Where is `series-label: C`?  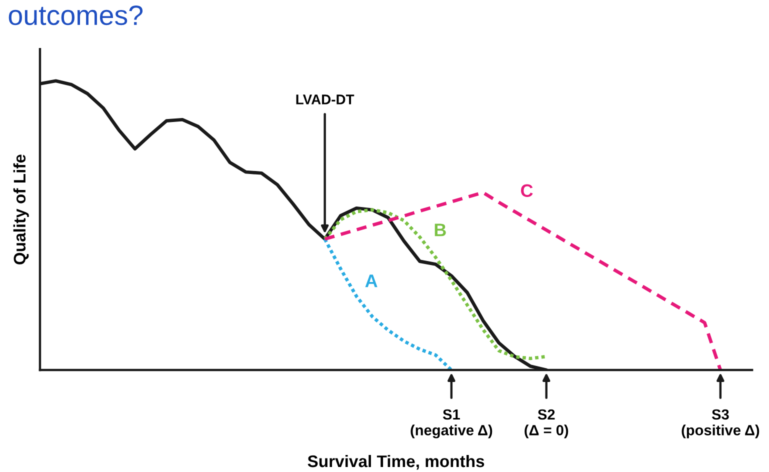
series-label: C is located at coordinates (527, 190).